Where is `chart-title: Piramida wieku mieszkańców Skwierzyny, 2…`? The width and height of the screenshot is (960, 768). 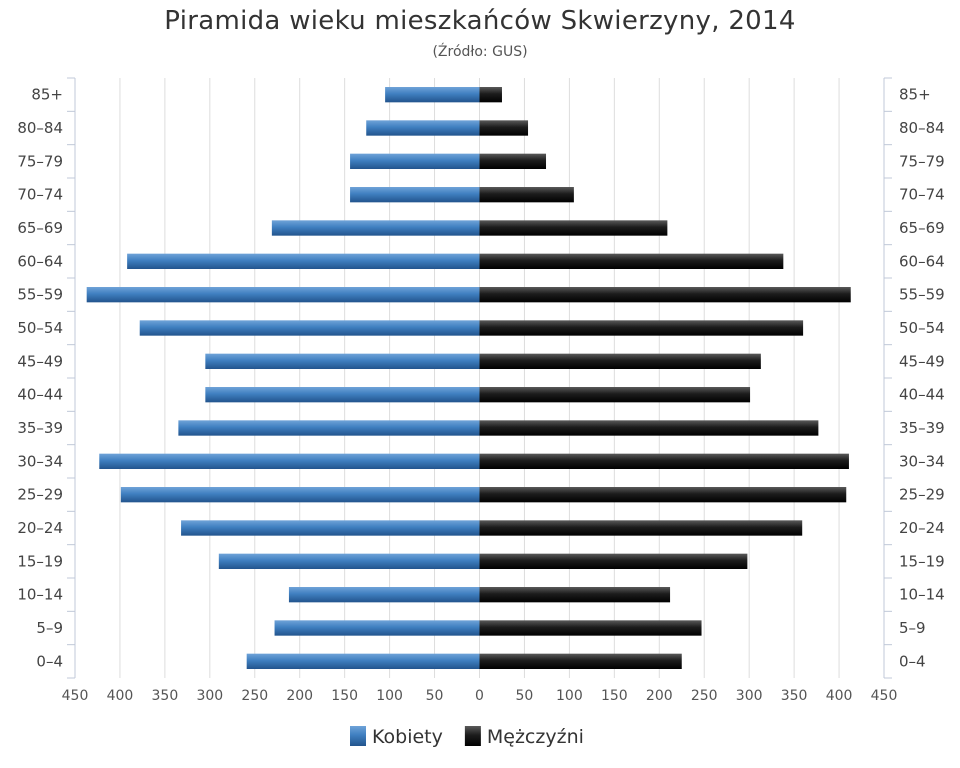
chart-title: Piramida wieku mieszkańców Skwierzyny, 2… is located at coordinates (480, 21).